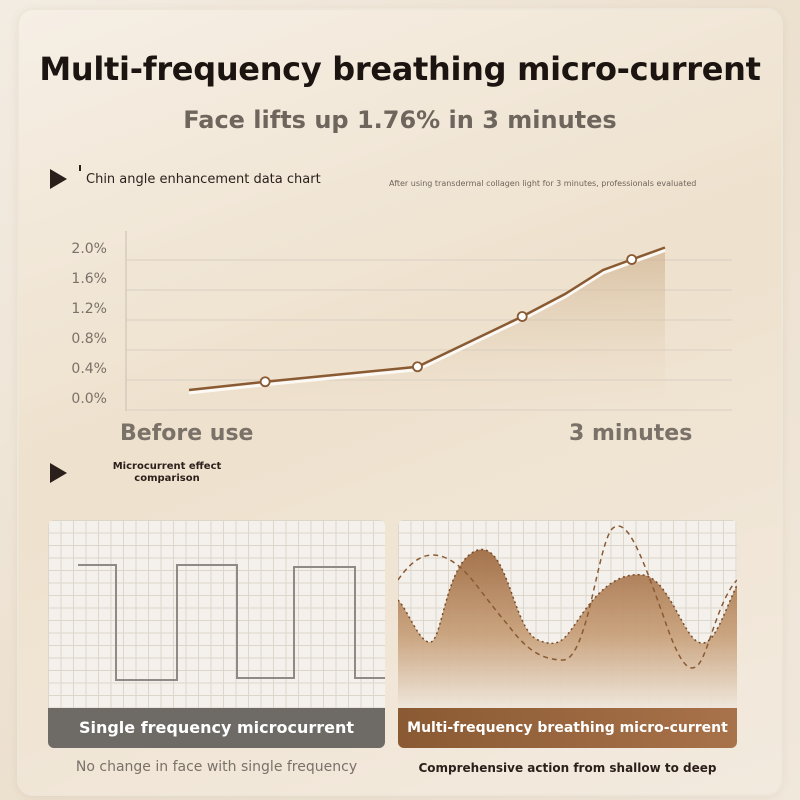 The width and height of the screenshot is (800, 800). I want to click on x-axis-start-label: Before use, so click(187, 433).